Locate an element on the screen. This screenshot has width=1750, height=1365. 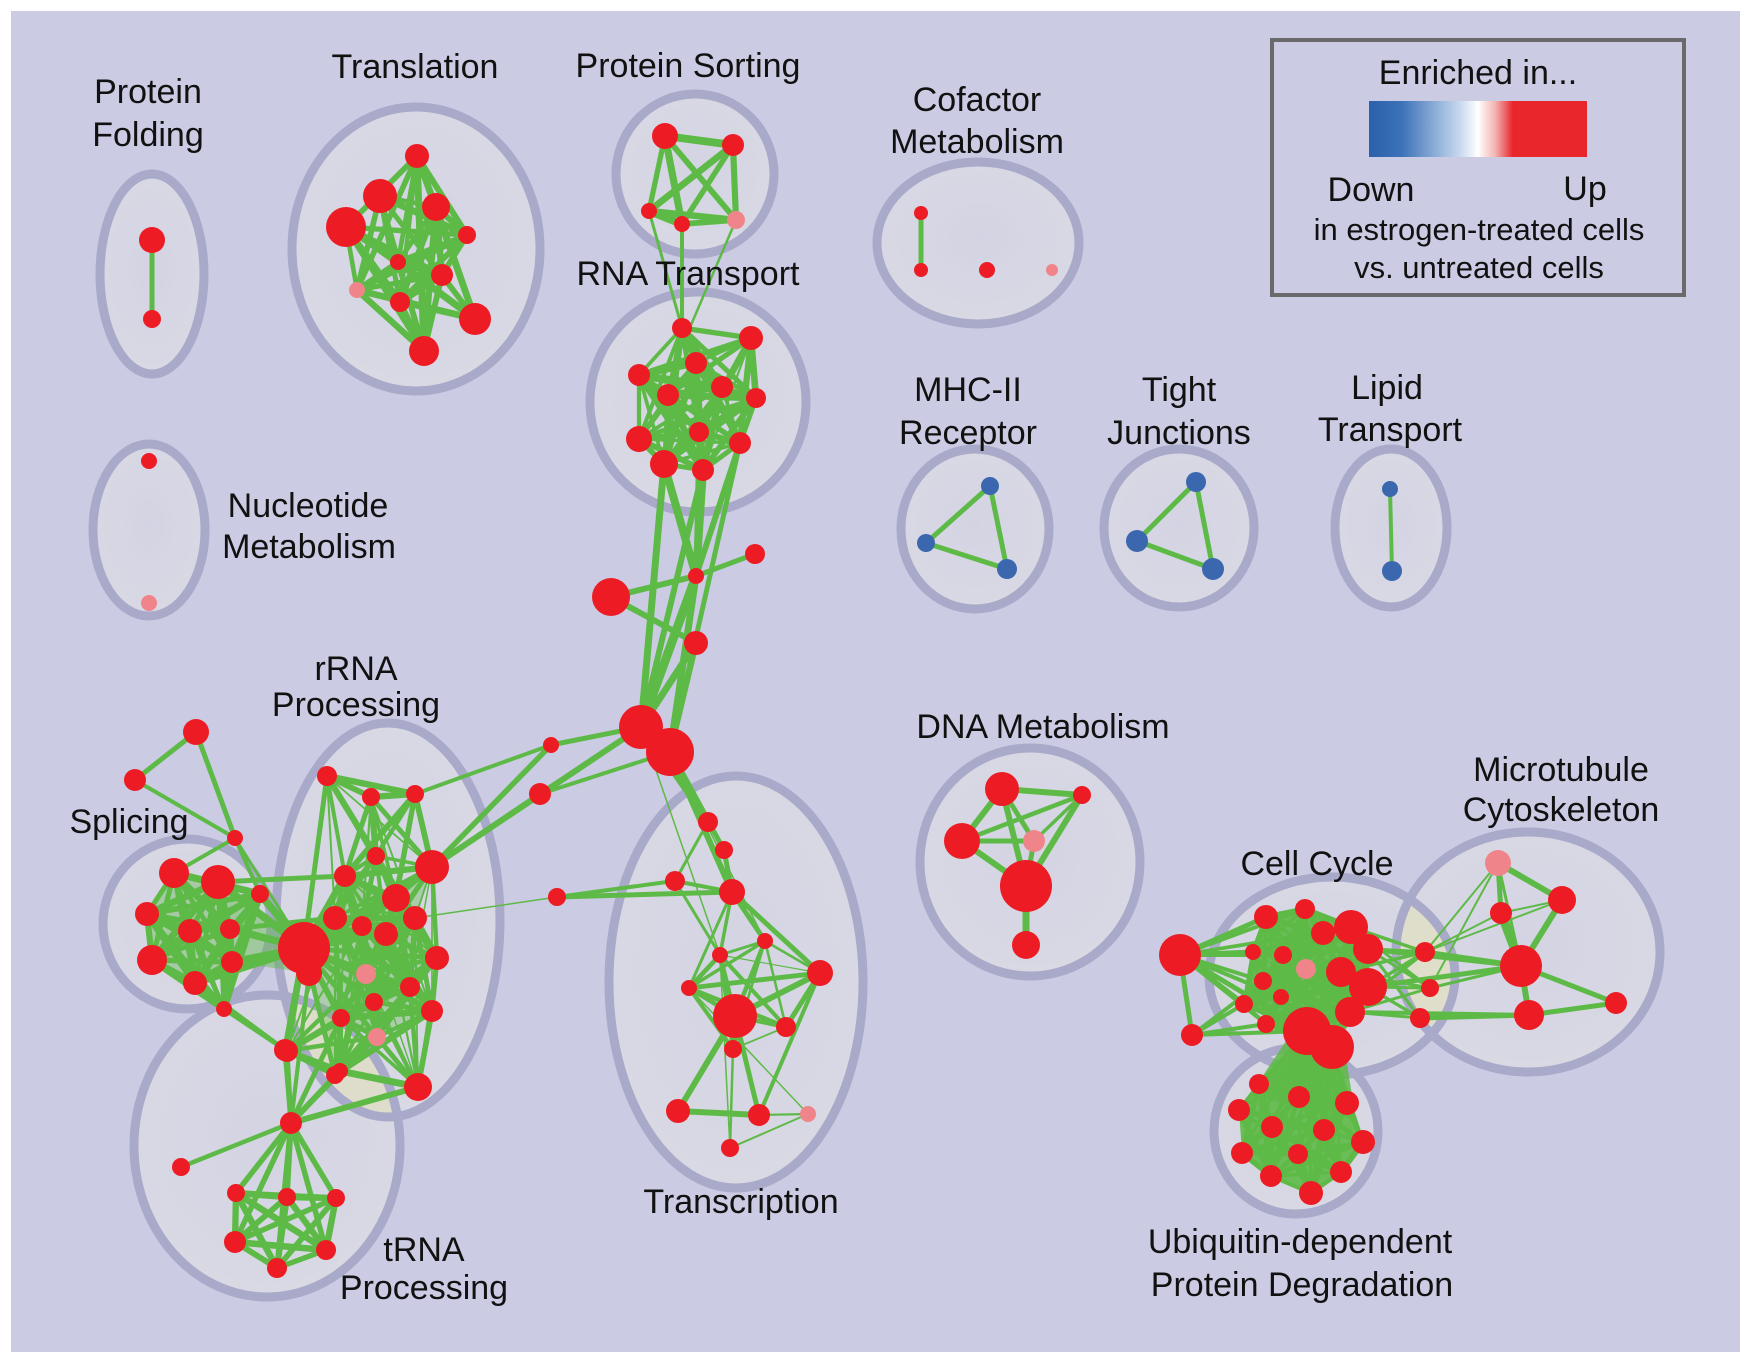
svg-text: Translation is located at coordinates (415, 67).